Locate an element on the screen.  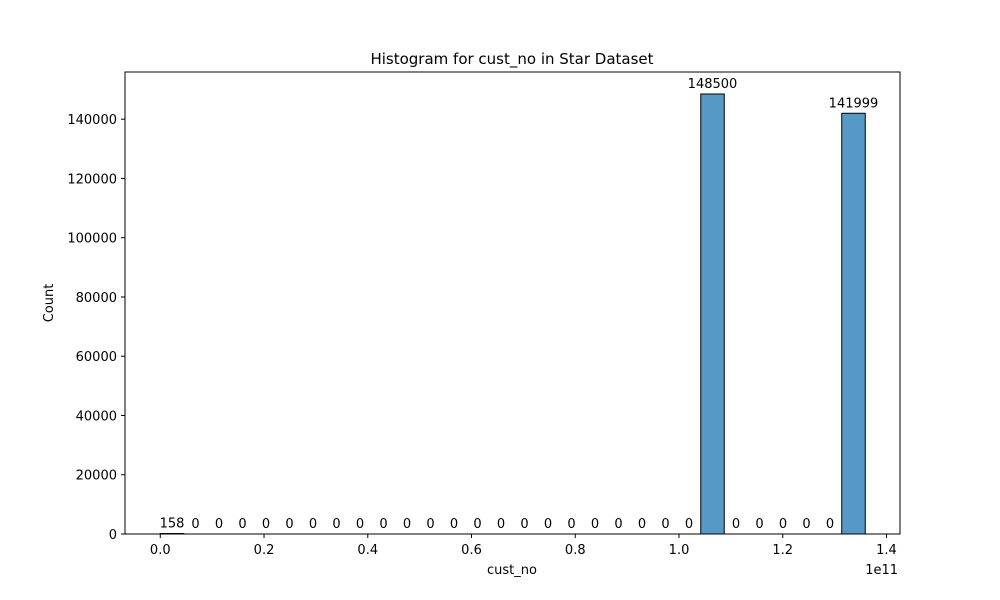
y-tick-label: 40000 is located at coordinates (96, 416).